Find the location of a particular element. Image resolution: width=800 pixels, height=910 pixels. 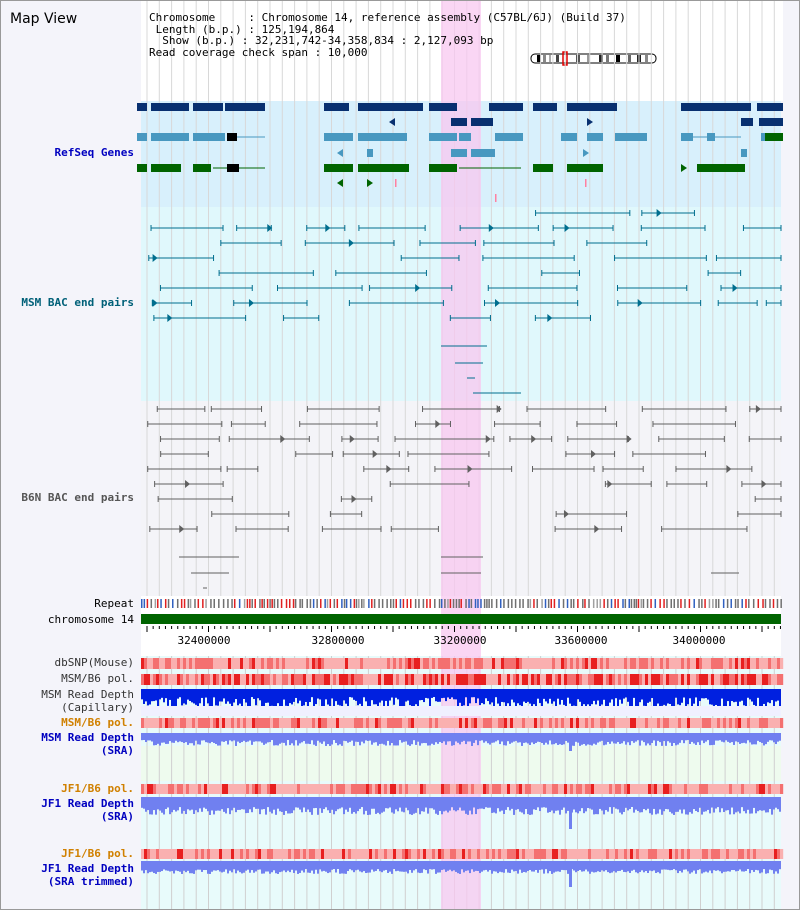

jf1-b6-pol-label: JF1/B6 pol. is located at coordinates (97, 788).